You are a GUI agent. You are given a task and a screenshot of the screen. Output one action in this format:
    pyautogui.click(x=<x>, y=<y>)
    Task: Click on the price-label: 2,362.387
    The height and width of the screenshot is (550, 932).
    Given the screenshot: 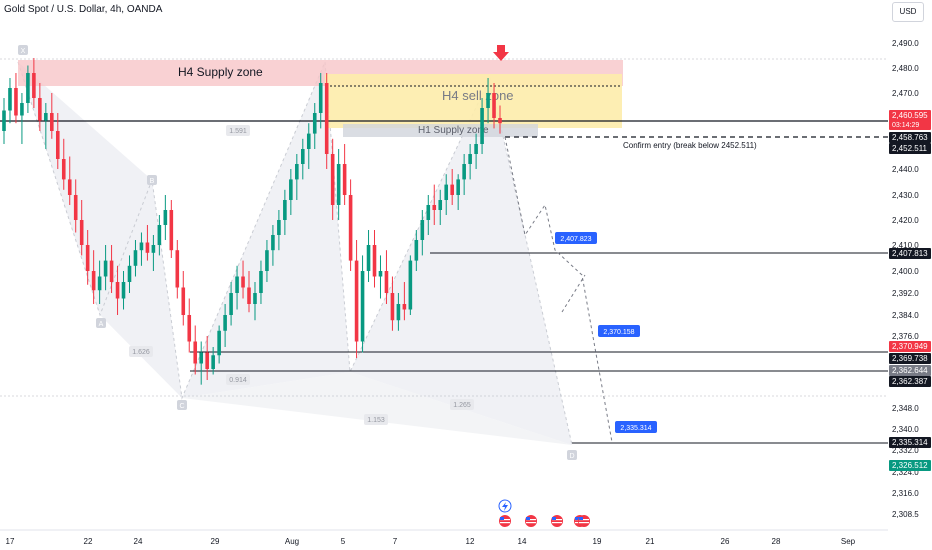 What is the action you would take?
    pyautogui.click(x=910, y=381)
    